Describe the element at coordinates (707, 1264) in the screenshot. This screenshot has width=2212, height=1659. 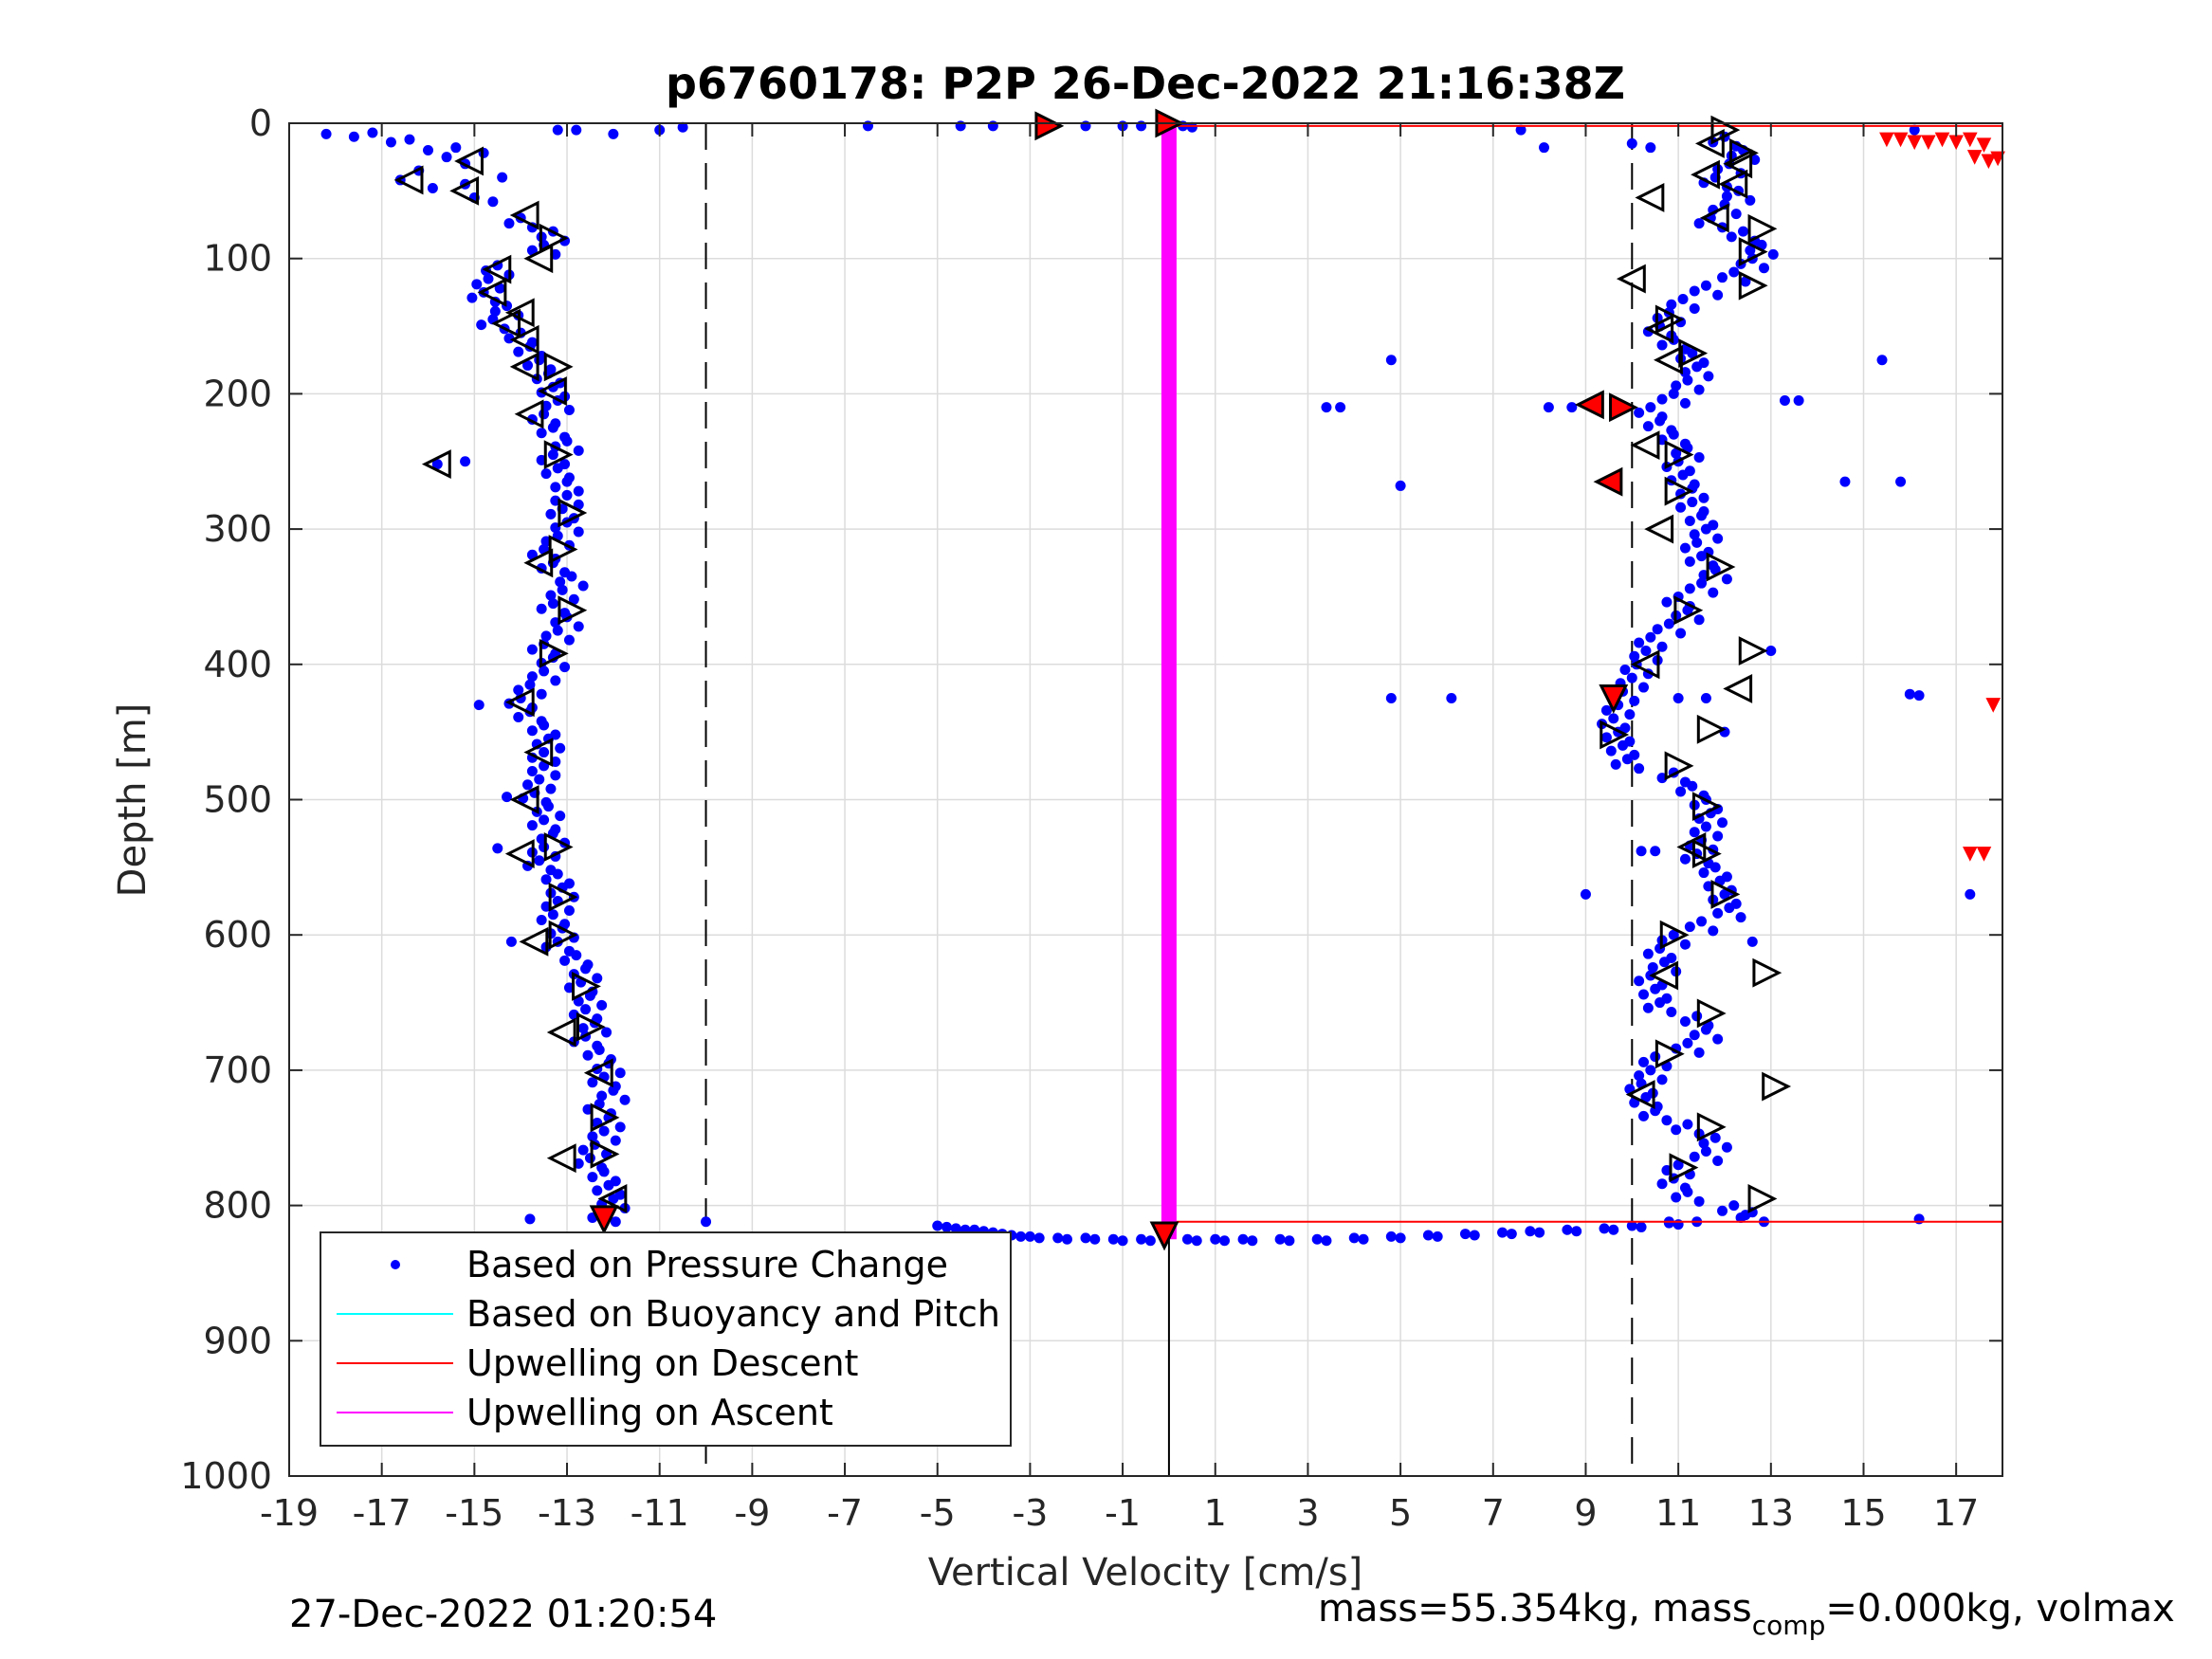
I see `legend-label-pressure-change: Based on Pressure Change` at that location.